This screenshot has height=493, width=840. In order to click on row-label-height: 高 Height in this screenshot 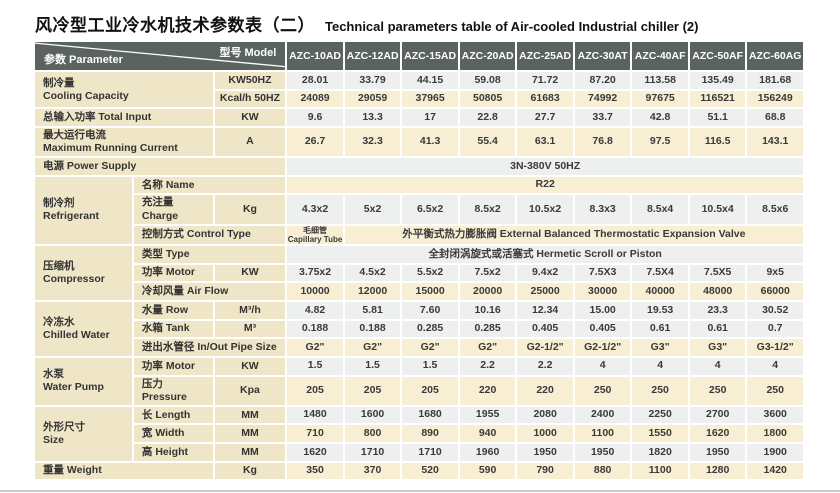, I will do `click(173, 452)`.